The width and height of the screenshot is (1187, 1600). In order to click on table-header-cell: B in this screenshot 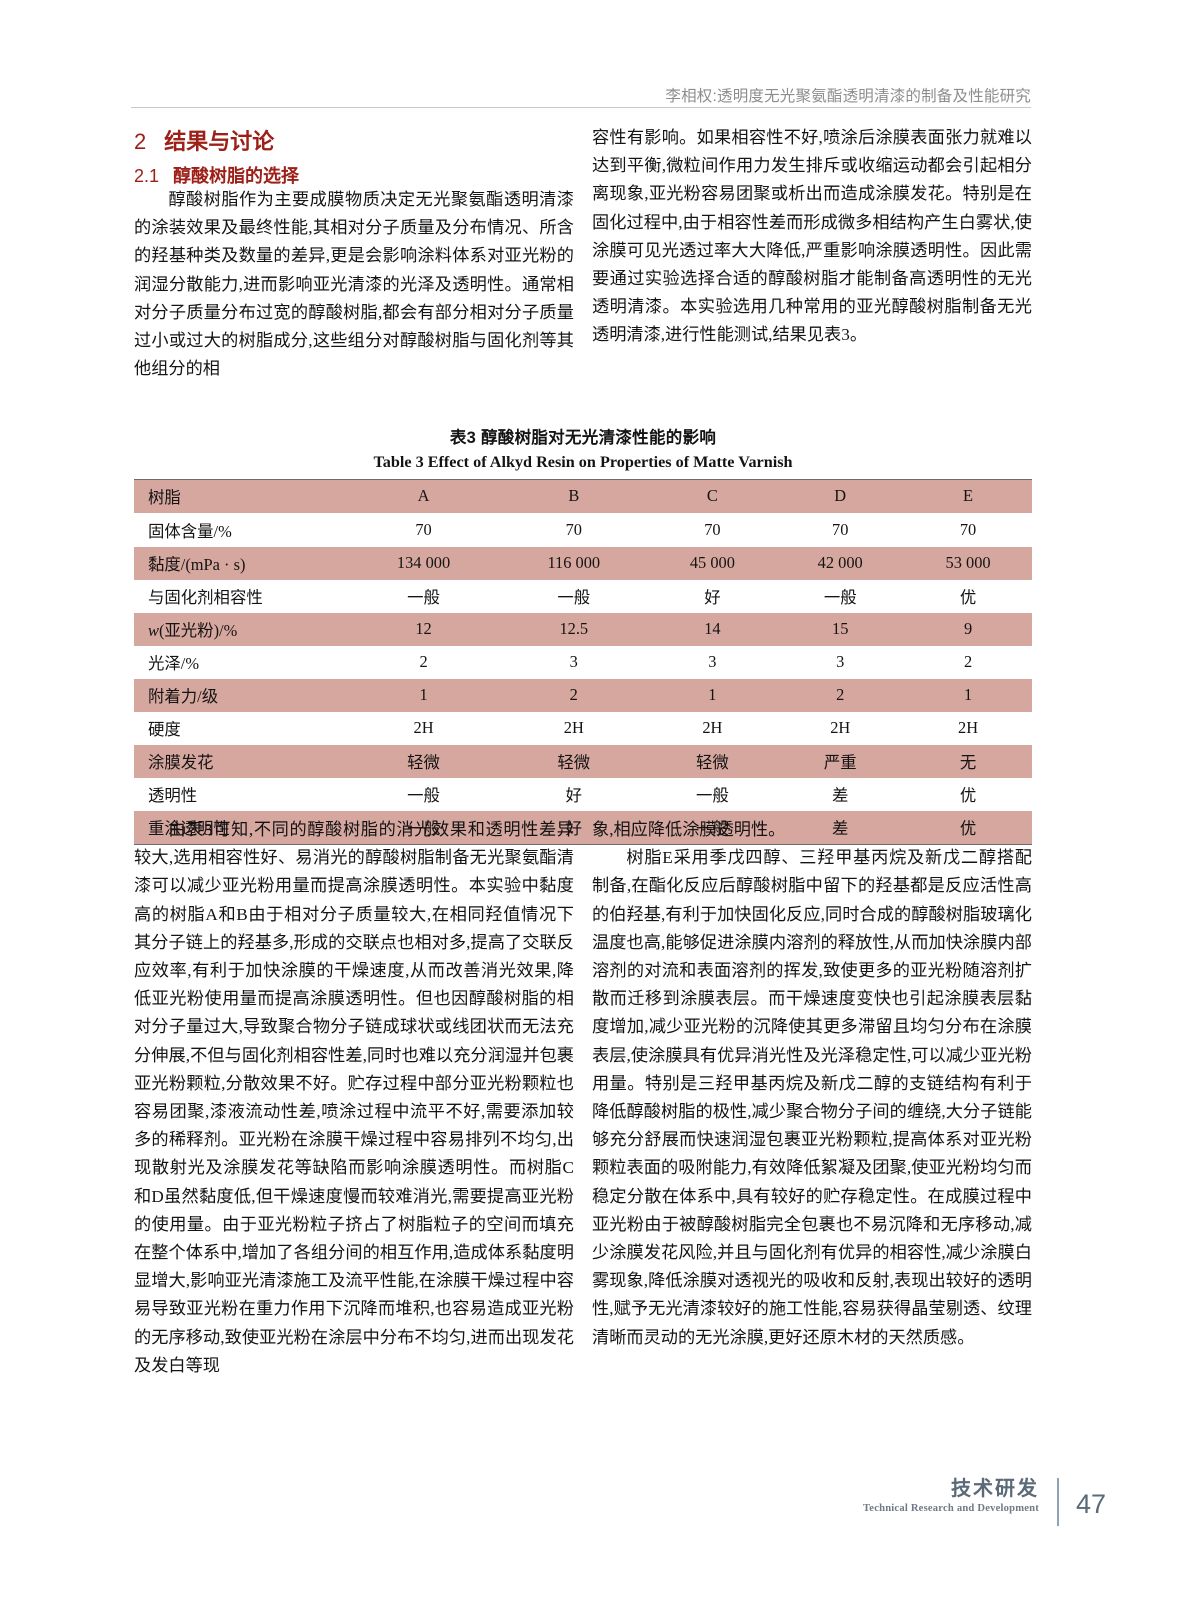, I will do `click(574, 496)`.